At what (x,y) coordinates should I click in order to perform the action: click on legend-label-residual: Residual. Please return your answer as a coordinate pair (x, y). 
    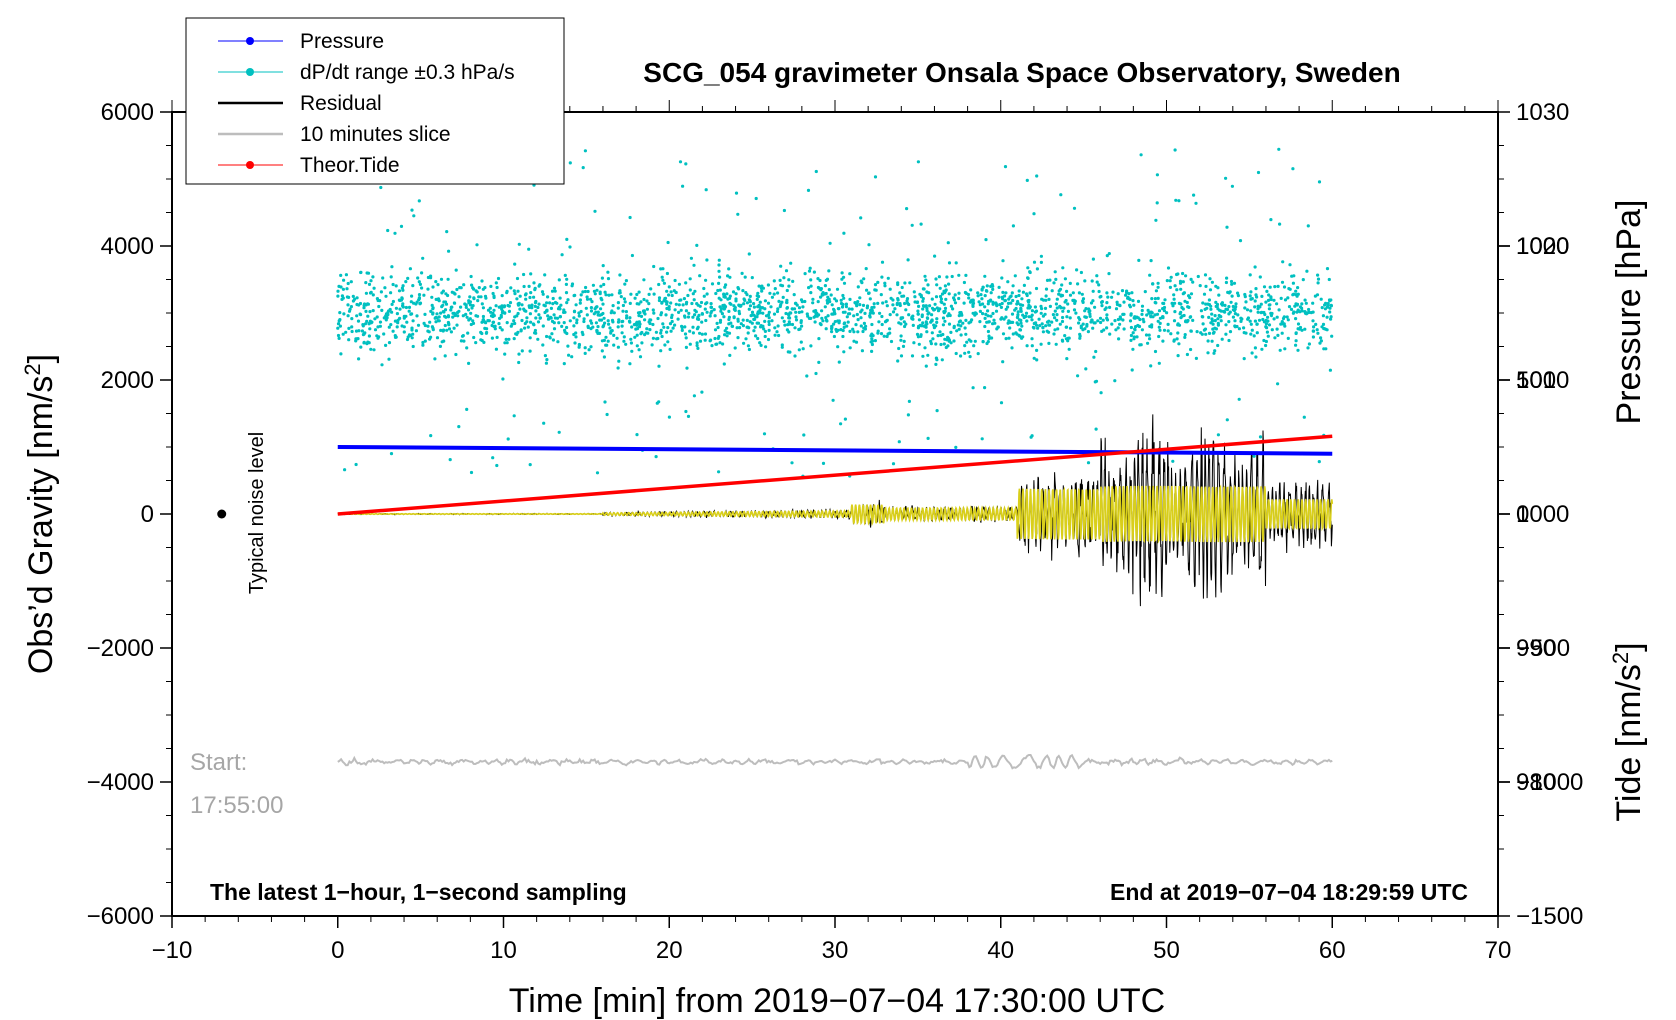
    Looking at the image, I should click on (341, 103).